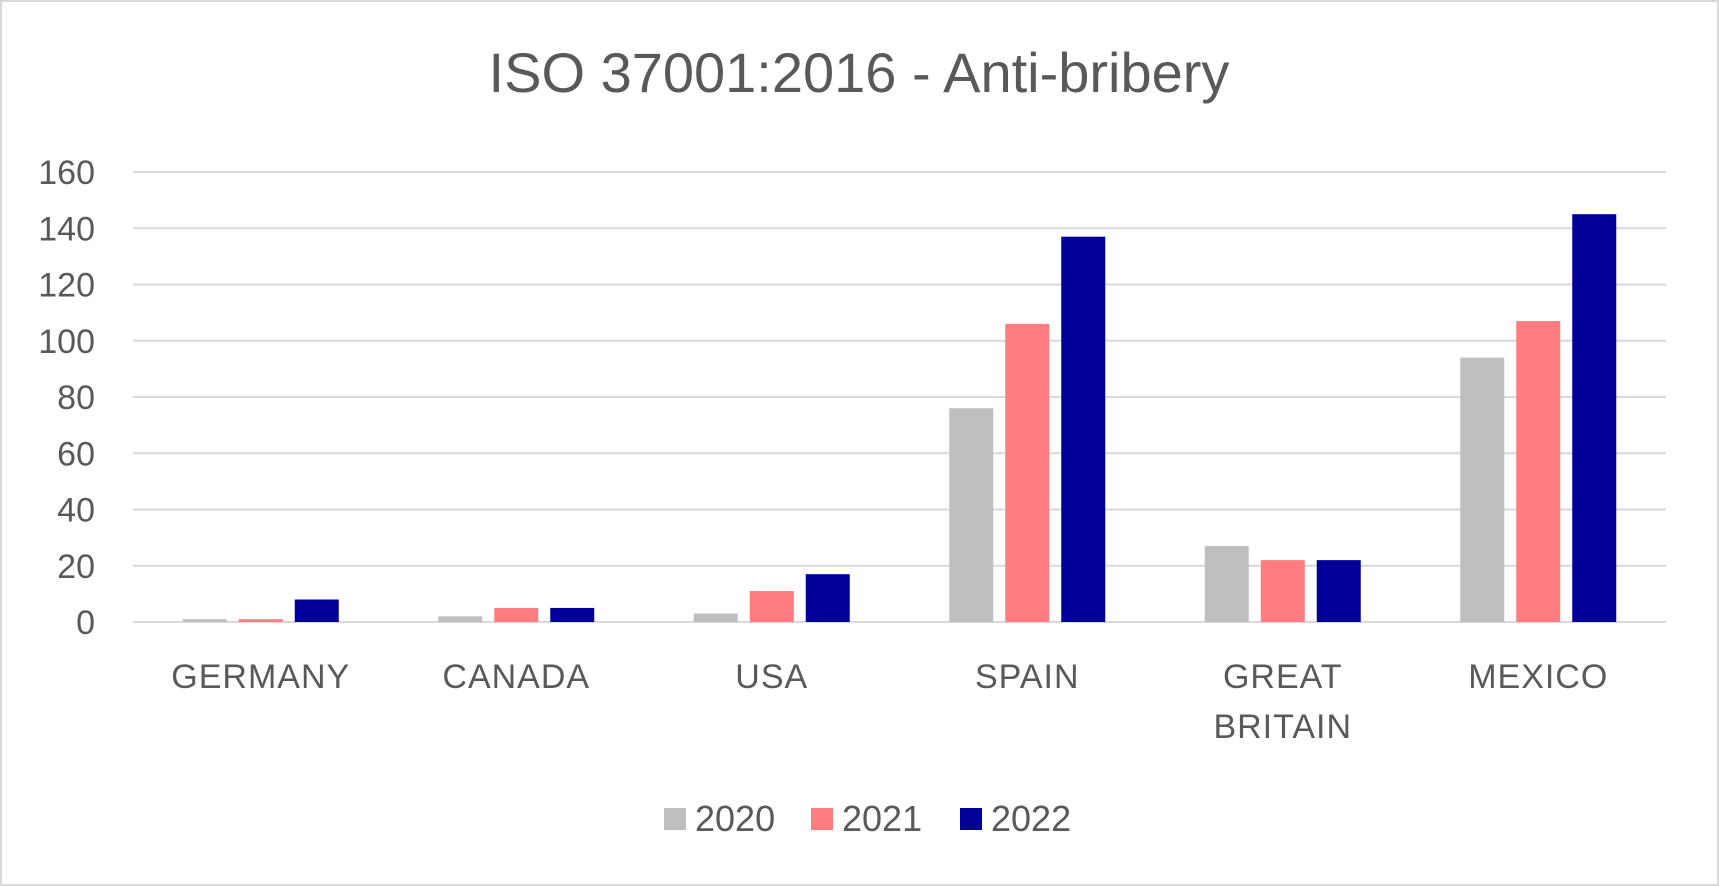 The height and width of the screenshot is (886, 1719). I want to click on y-tick-label: 160, so click(66, 173).